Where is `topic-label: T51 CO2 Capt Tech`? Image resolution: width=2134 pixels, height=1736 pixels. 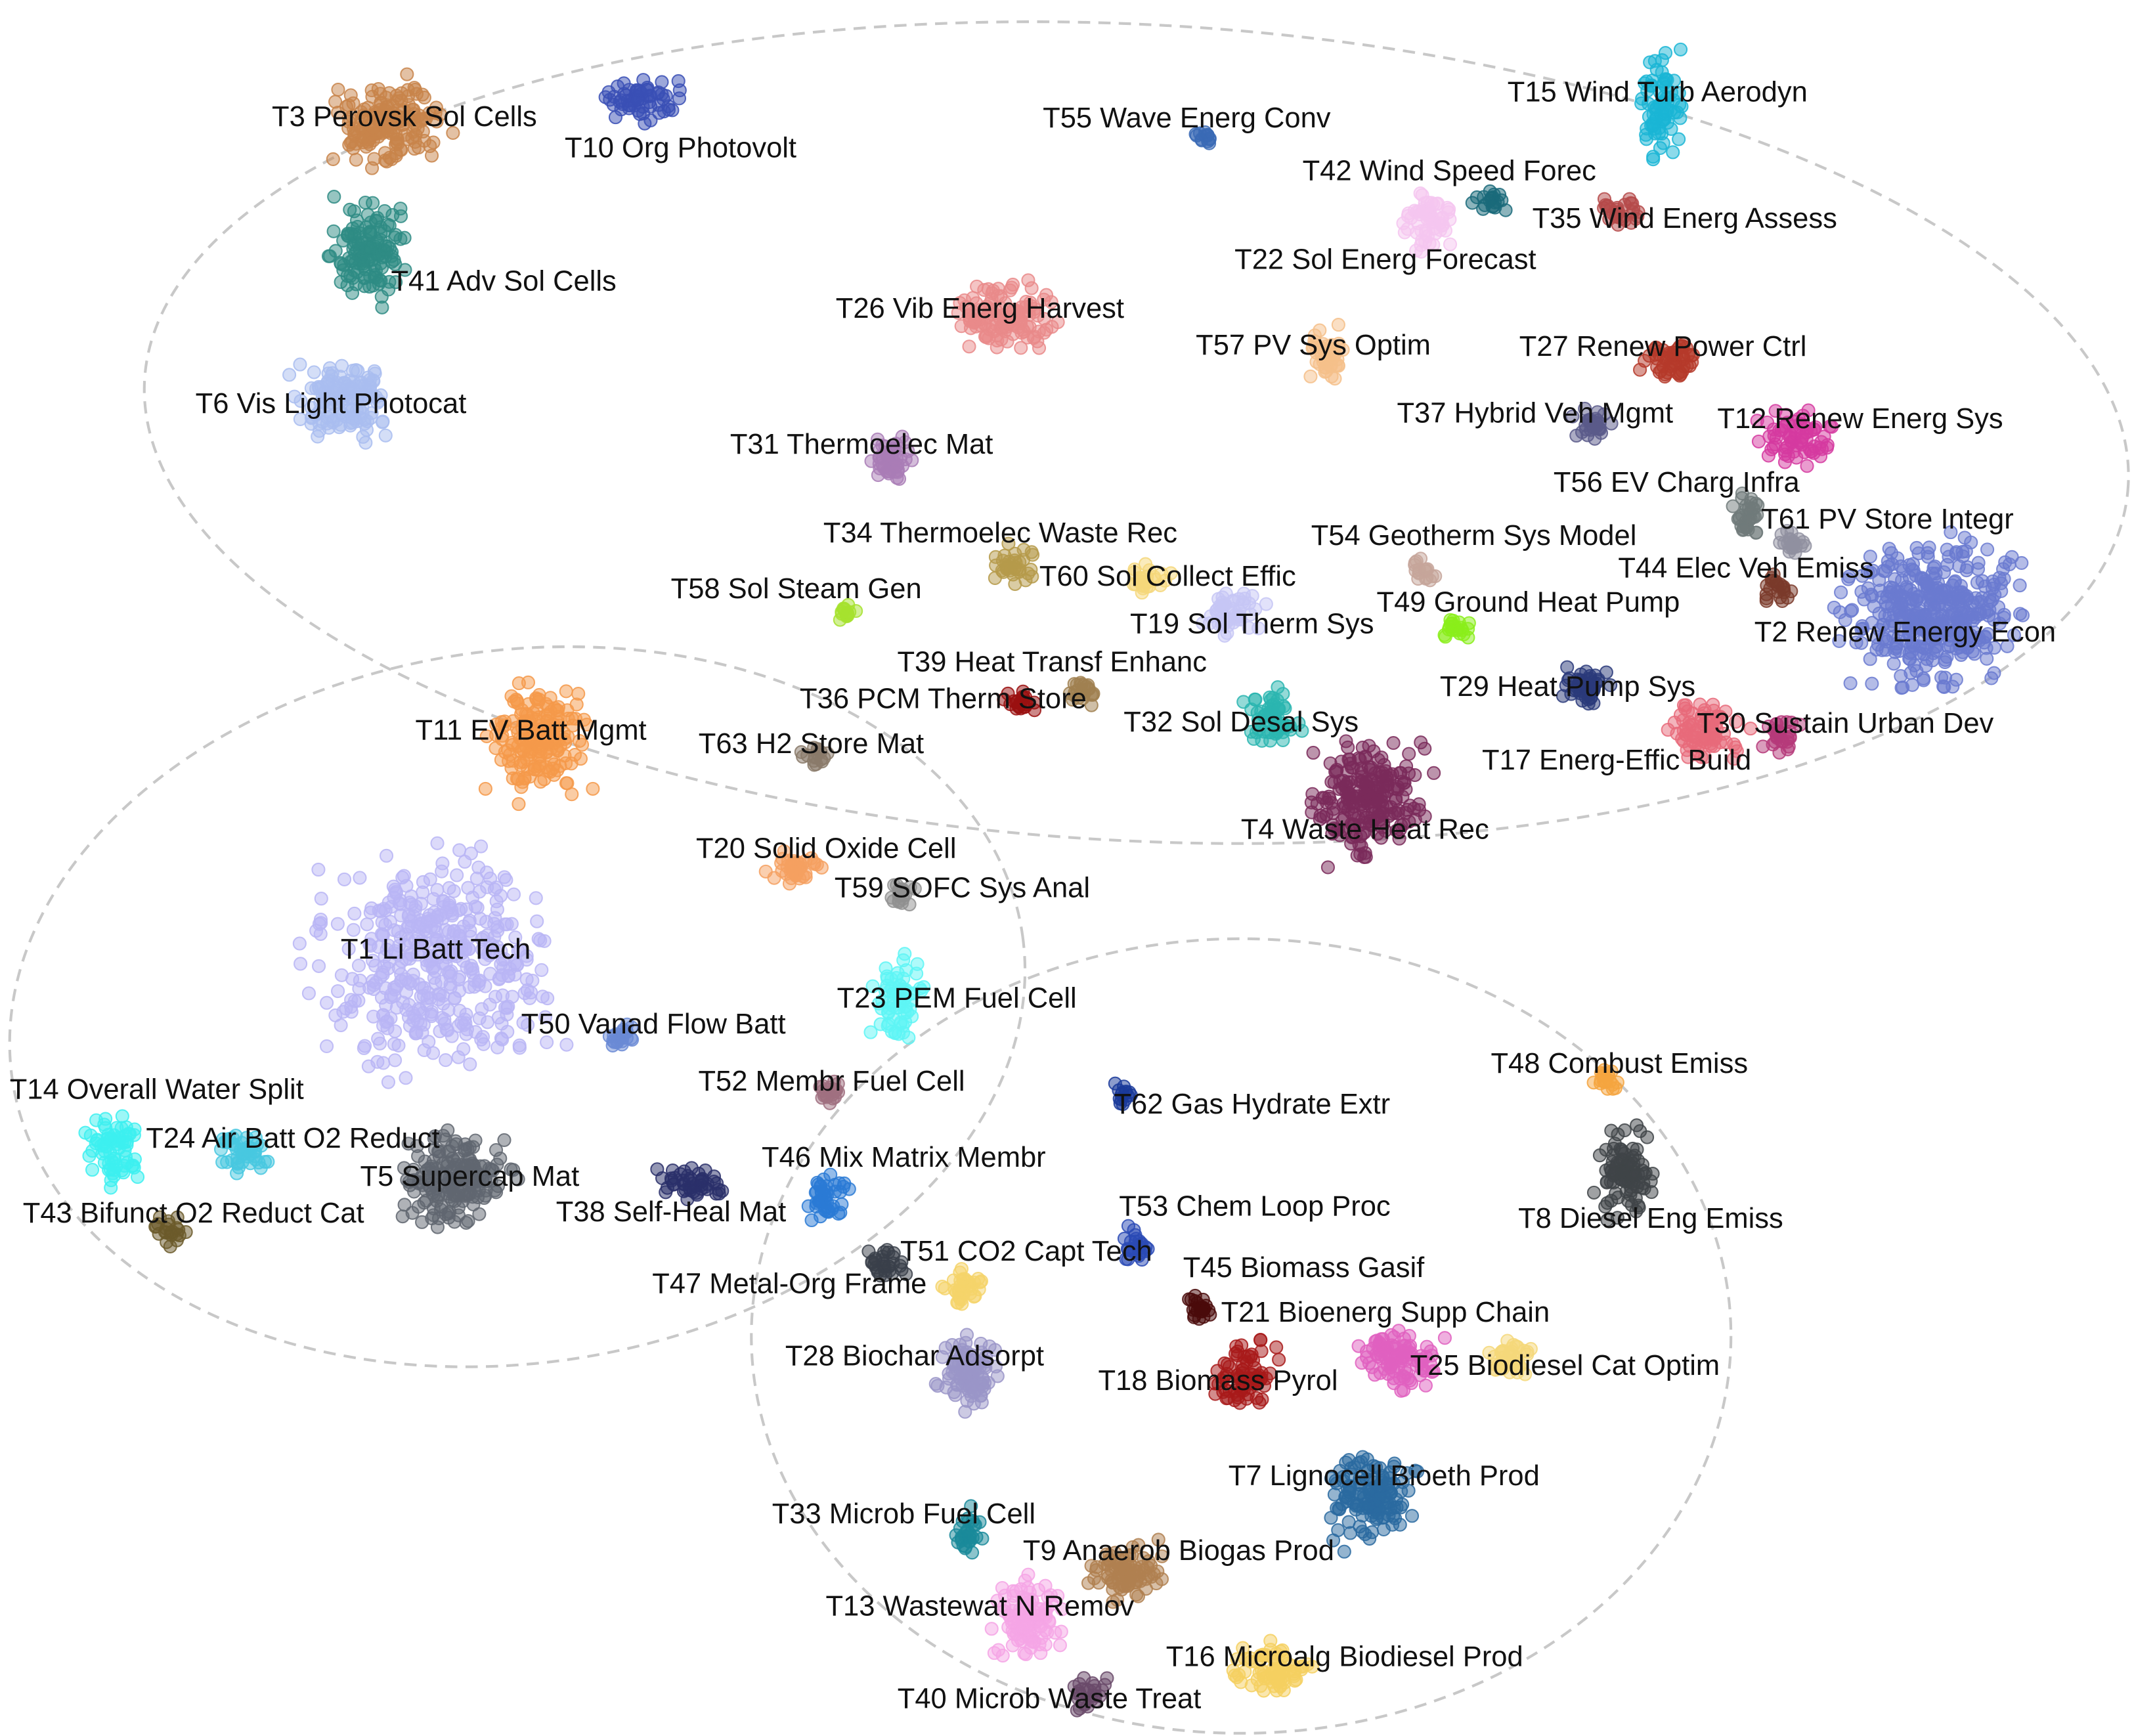
topic-label: T51 CO2 Capt Tech is located at coordinates (1026, 1251).